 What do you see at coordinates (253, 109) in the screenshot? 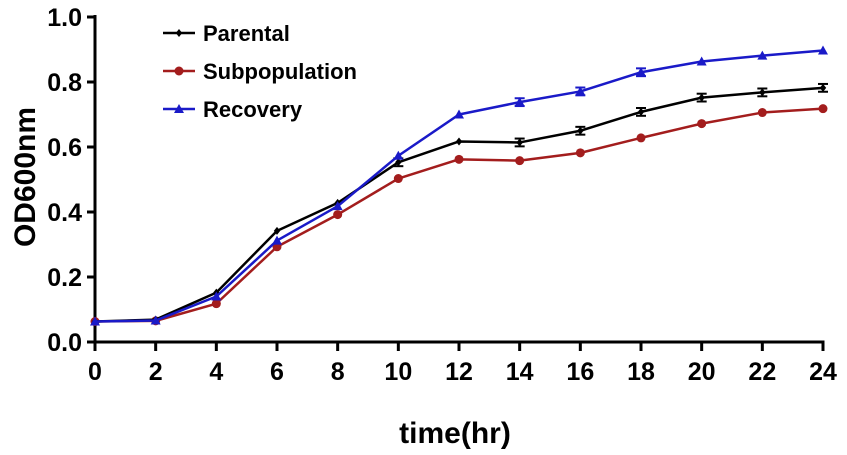
I see `legend-label-recovery: Recovery` at bounding box center [253, 109].